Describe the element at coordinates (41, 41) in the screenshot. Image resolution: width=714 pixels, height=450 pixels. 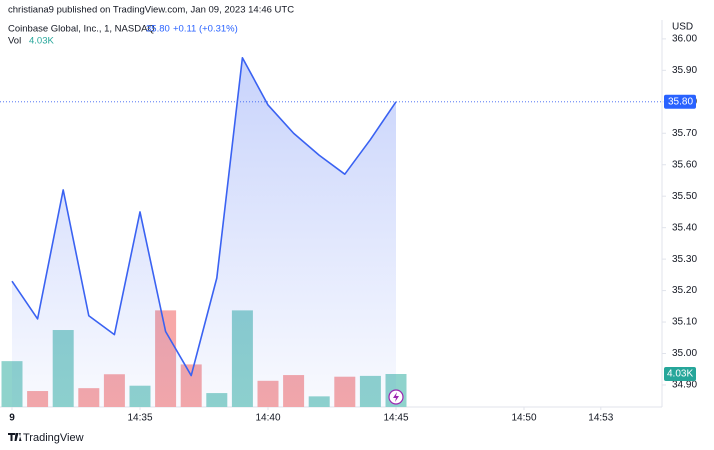
I see `vol-value: 4.03K` at that location.